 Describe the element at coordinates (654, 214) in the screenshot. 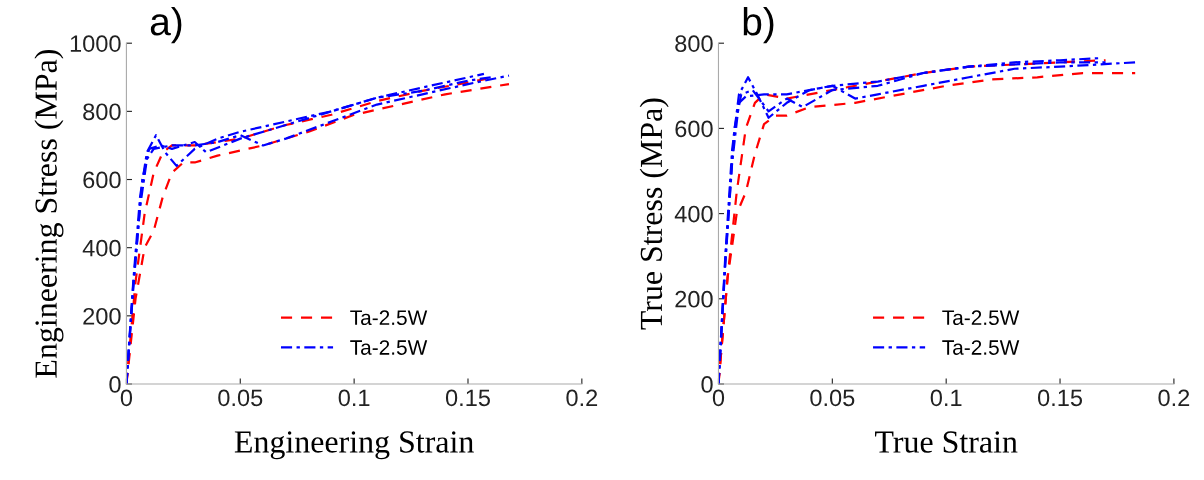

I see `y-axis-title: True Stress (MPa)` at that location.